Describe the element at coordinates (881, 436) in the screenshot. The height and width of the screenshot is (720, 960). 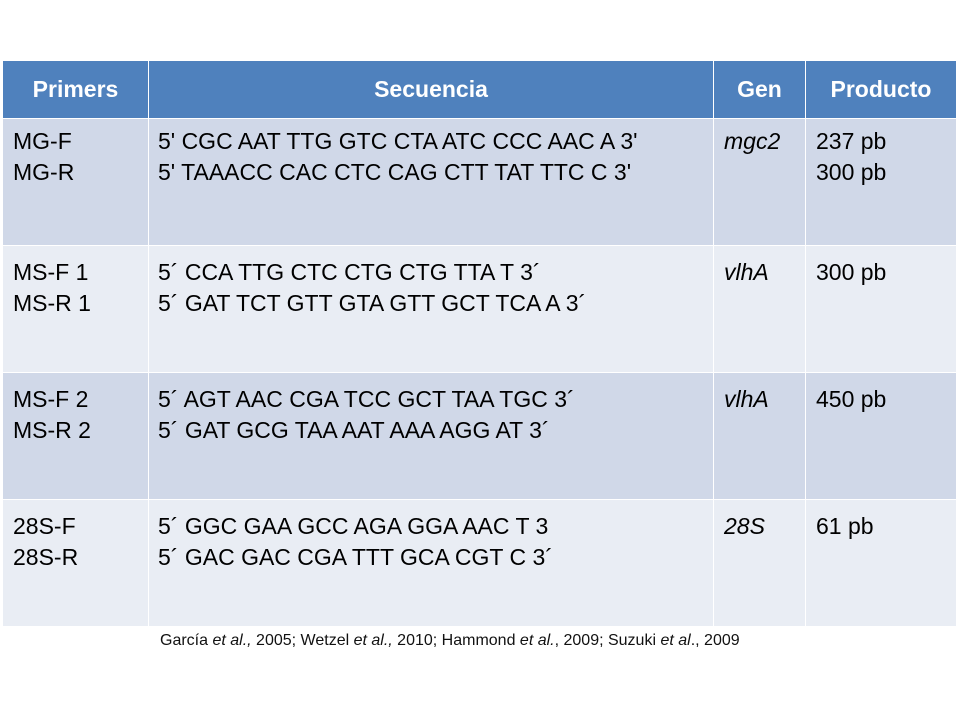
I see `product-cell: 450 pb` at that location.